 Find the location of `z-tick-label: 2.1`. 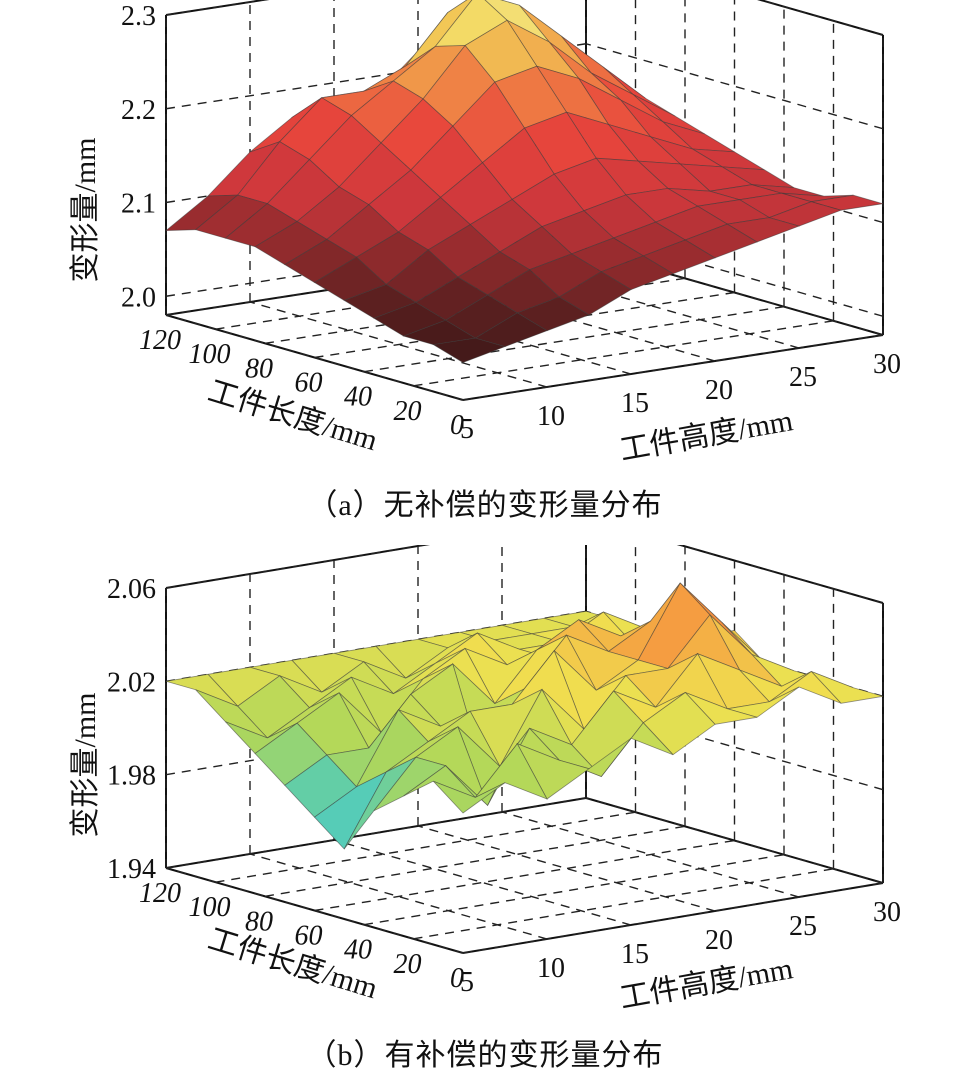

z-tick-label: 2.1 is located at coordinates (138, 204).